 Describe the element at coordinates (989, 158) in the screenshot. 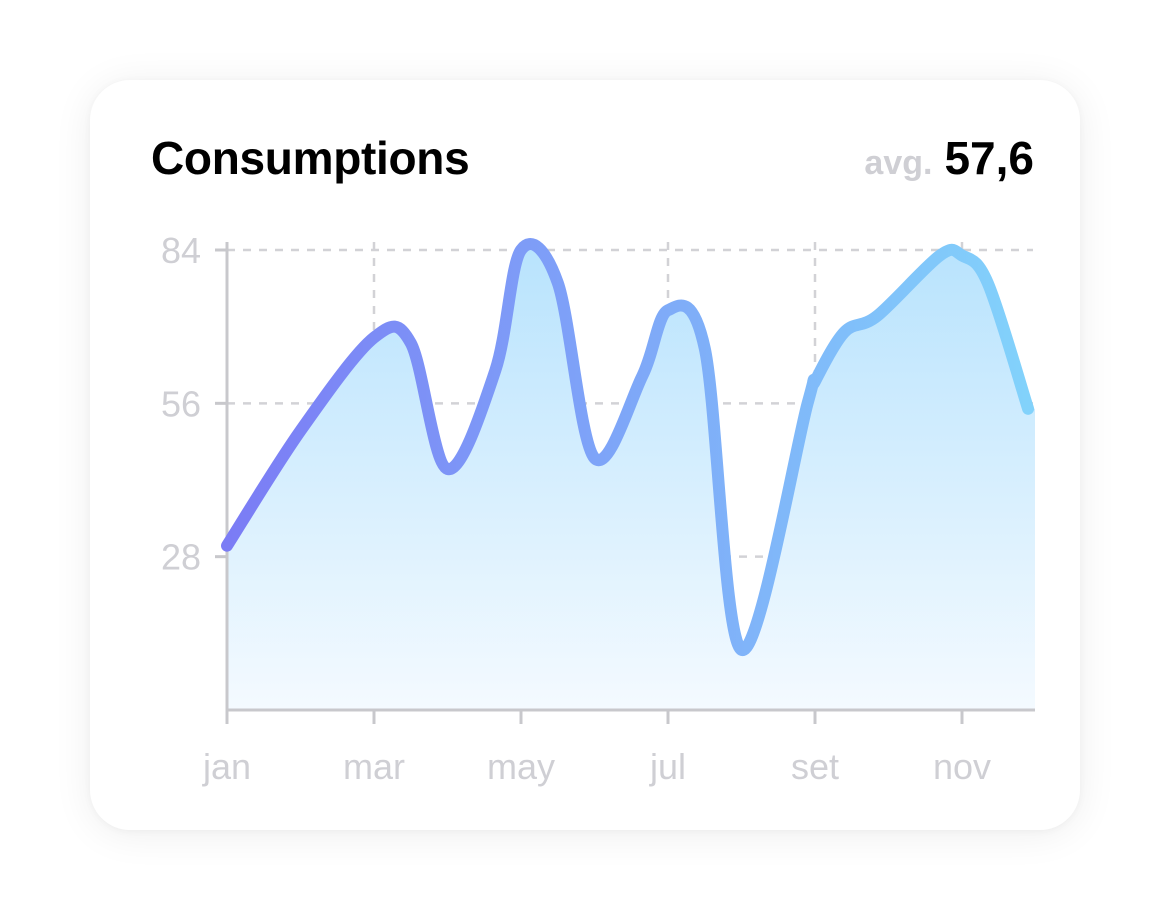

I see `average-value: 57,6` at that location.